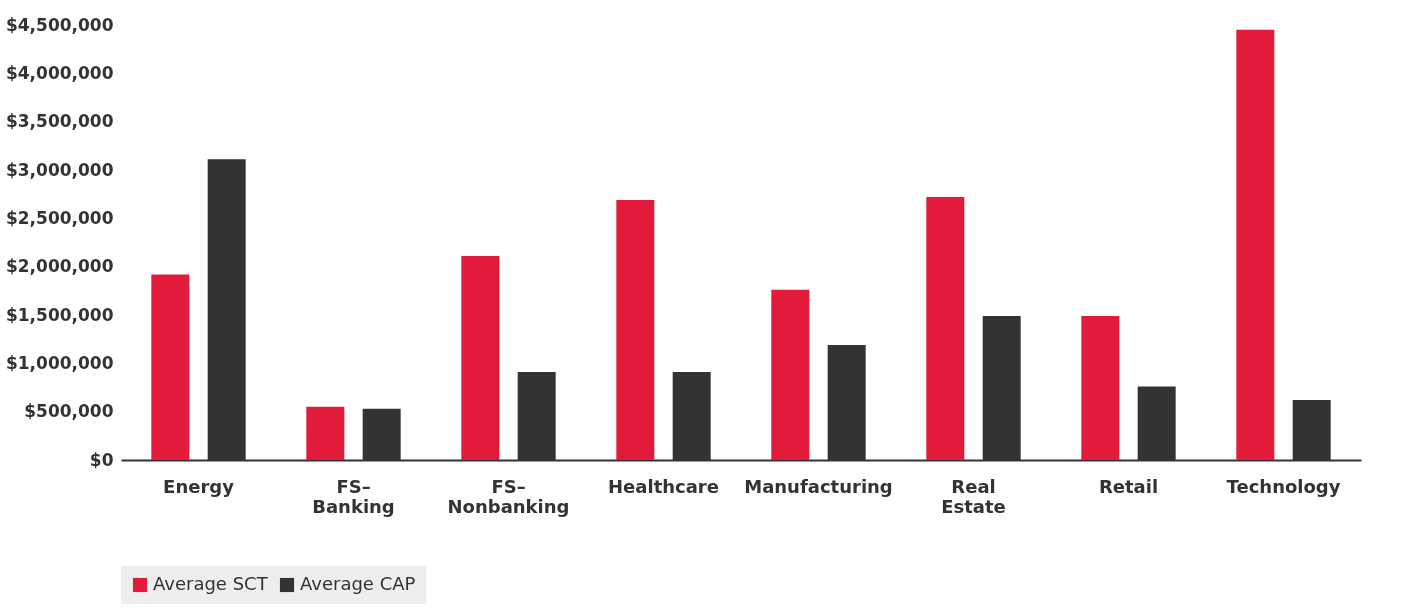  What do you see at coordinates (818, 486) in the screenshot?
I see `x-tick-label: Manufacturing` at bounding box center [818, 486].